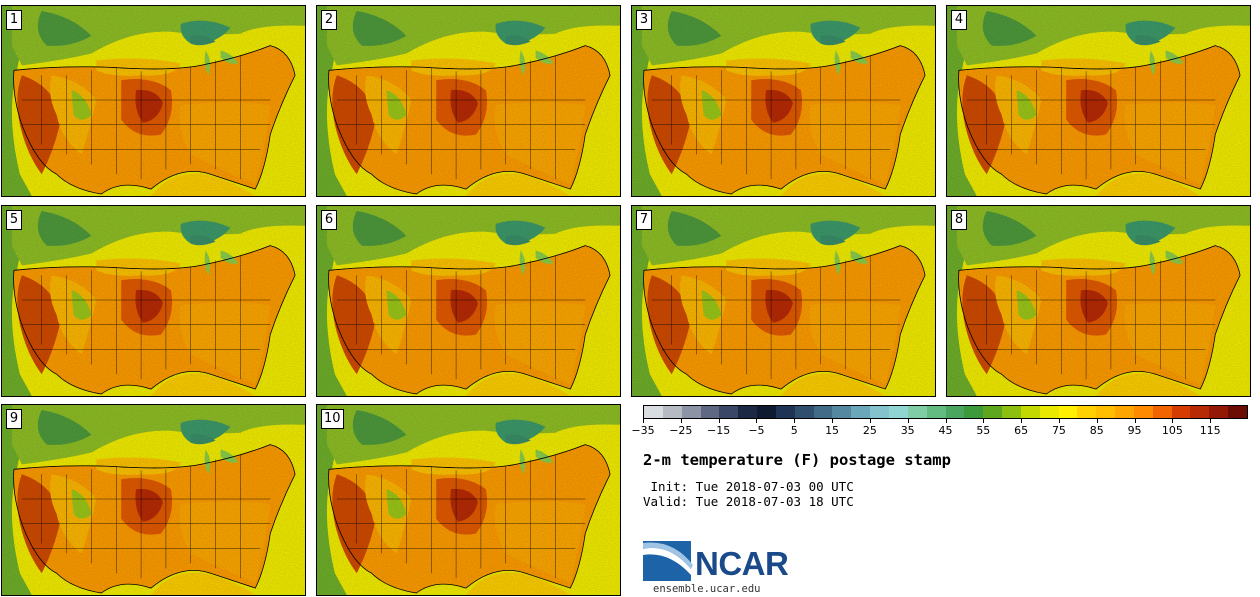 Image resolution: width=1260 pixels, height=597 pixels. I want to click on ensemble-member-panel: 5, so click(153, 301).